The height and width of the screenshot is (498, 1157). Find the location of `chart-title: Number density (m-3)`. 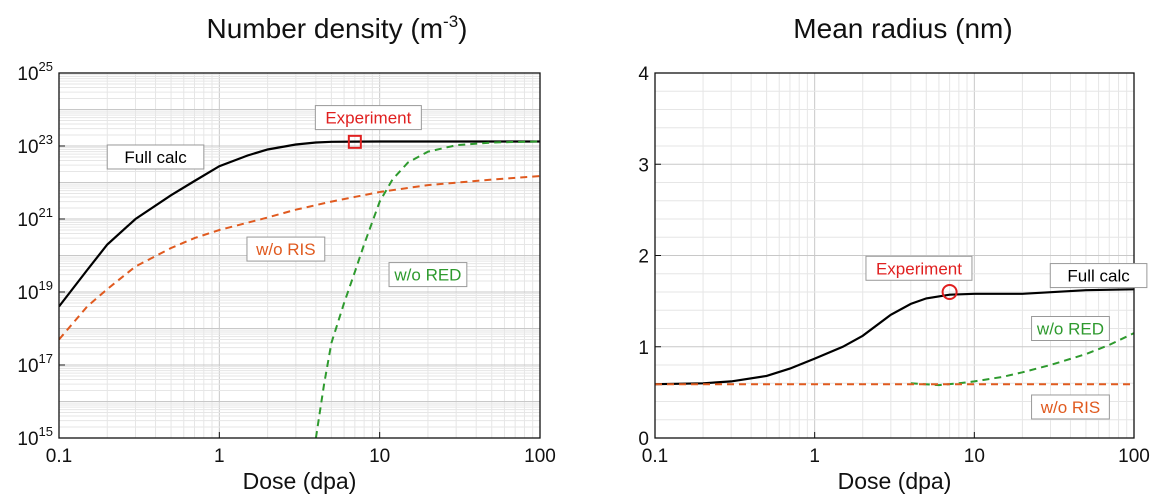

chart-title: Number density (m-3) is located at coordinates (337, 28).